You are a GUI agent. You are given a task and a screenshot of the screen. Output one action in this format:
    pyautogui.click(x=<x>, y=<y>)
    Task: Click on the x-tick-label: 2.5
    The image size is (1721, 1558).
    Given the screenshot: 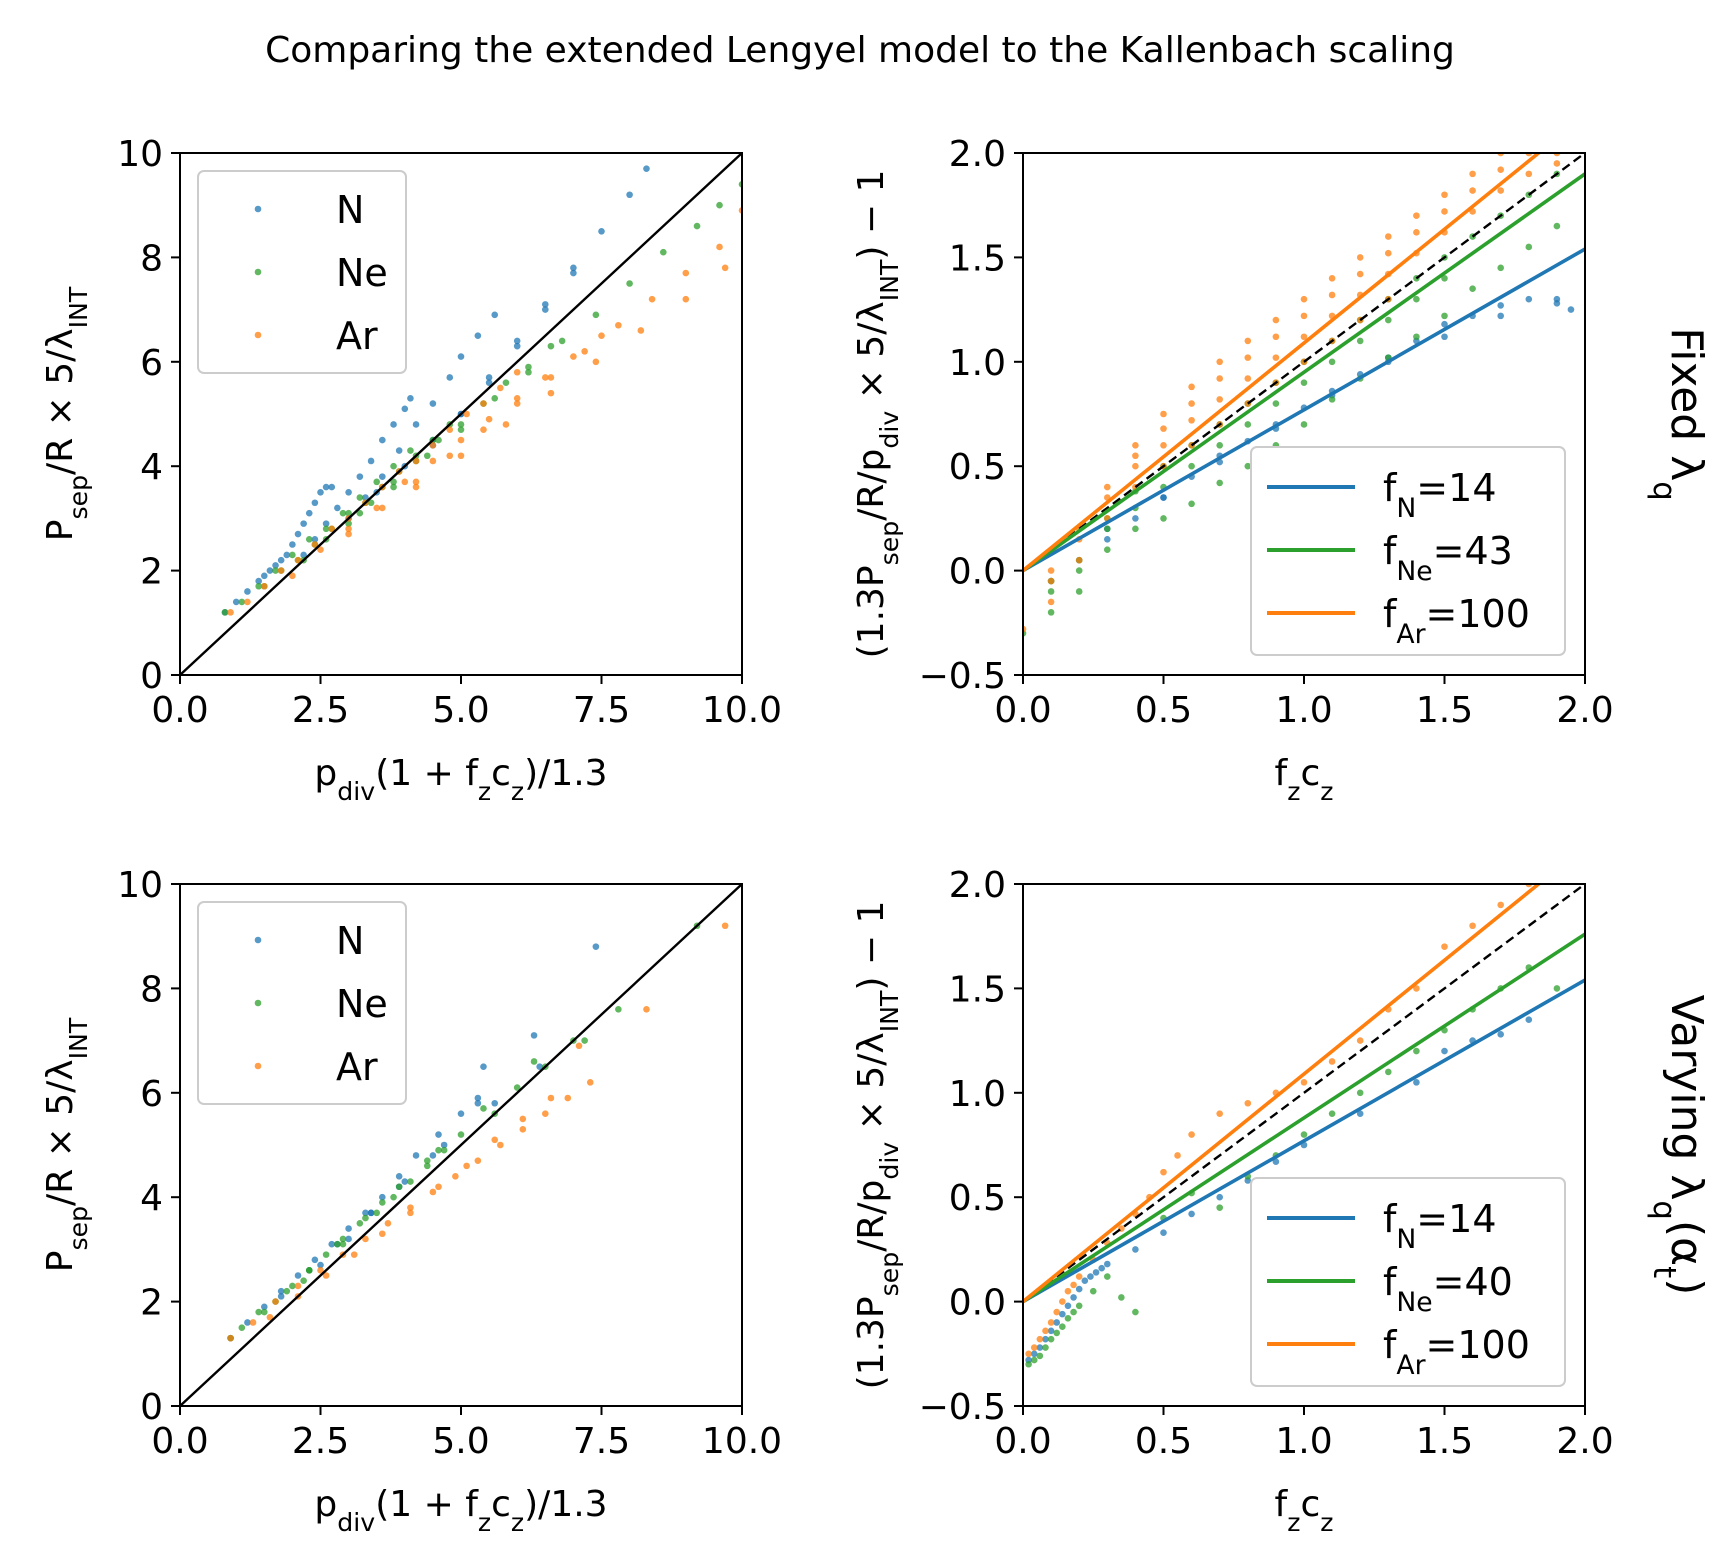 What is the action you would take?
    pyautogui.click(x=320, y=710)
    